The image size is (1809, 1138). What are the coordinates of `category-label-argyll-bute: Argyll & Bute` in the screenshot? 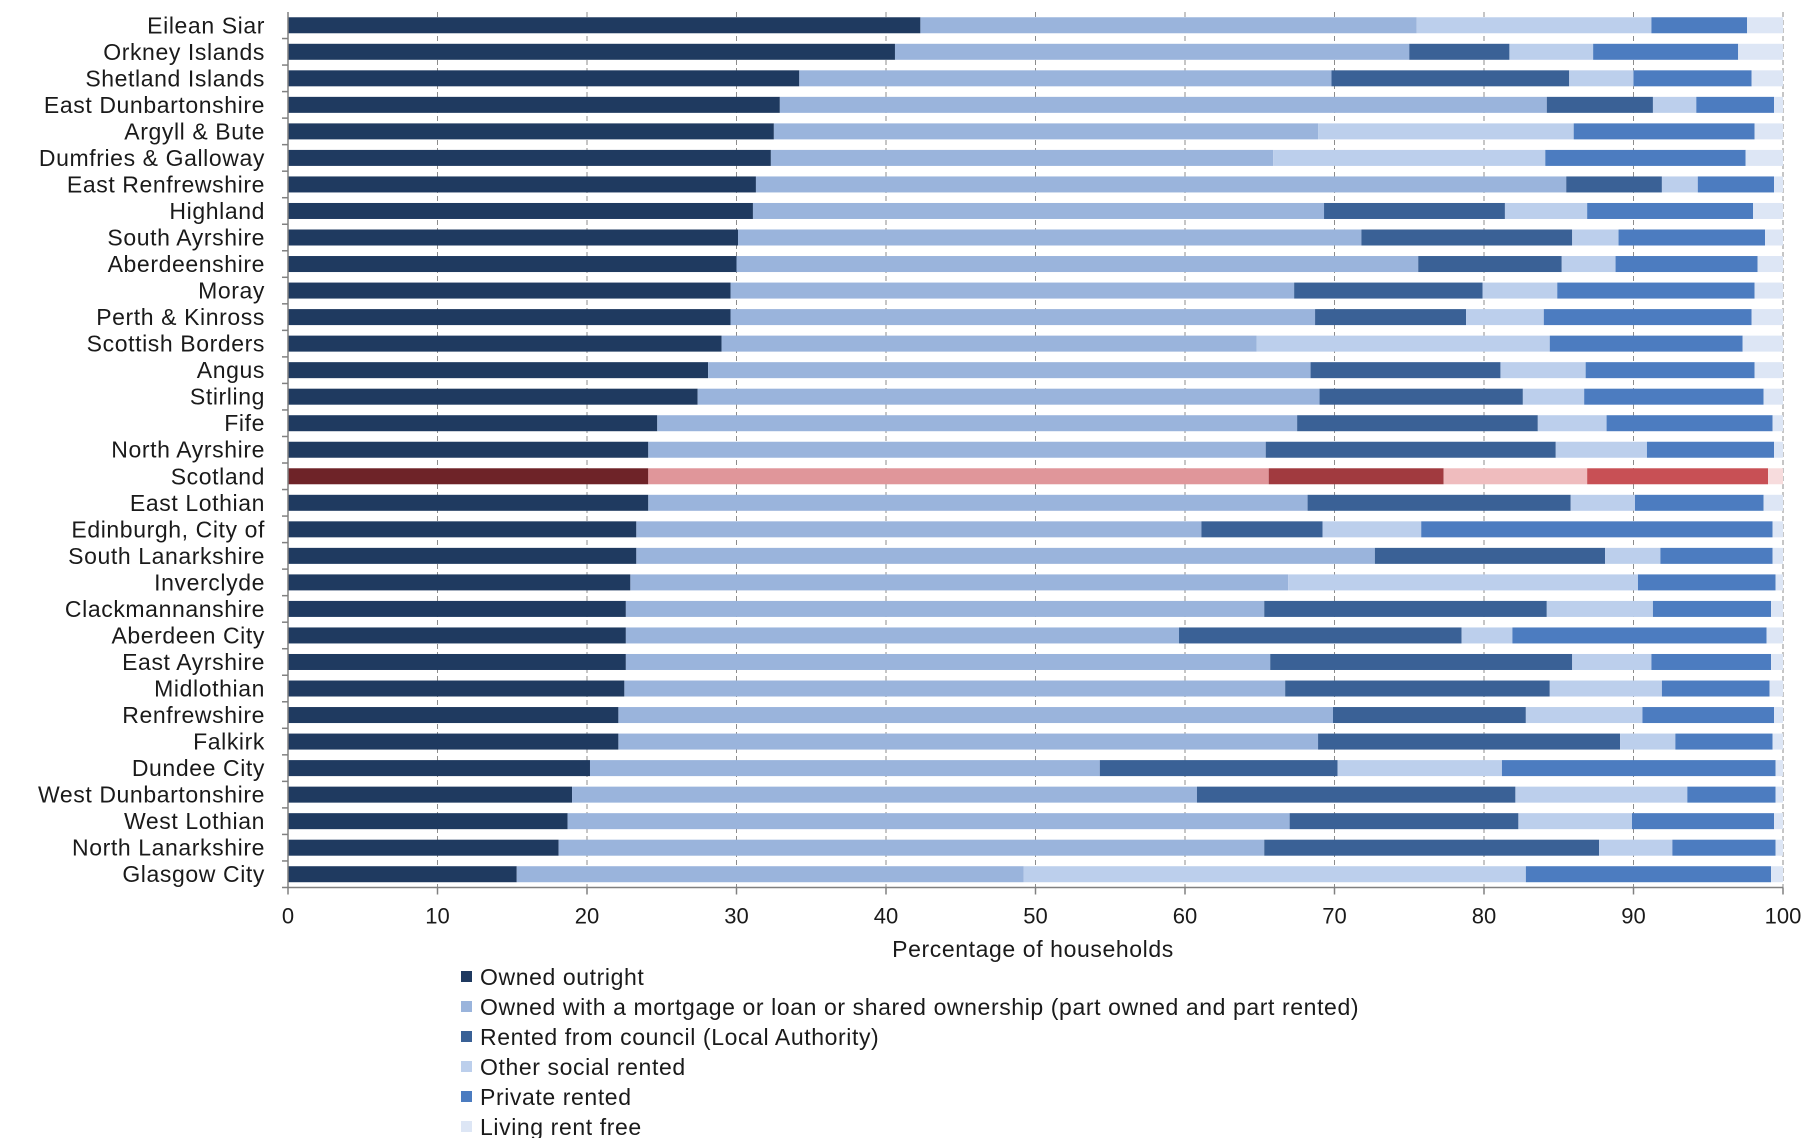 It's located at (194, 131).